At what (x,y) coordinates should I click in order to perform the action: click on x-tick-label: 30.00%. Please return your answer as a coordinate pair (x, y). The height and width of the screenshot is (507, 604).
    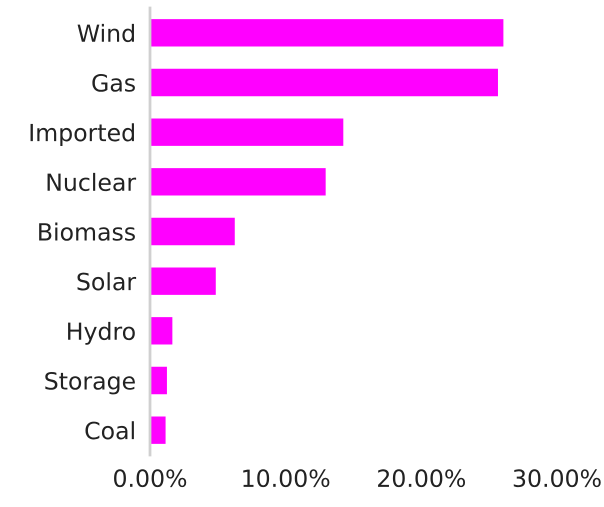
    Looking at the image, I should click on (557, 478).